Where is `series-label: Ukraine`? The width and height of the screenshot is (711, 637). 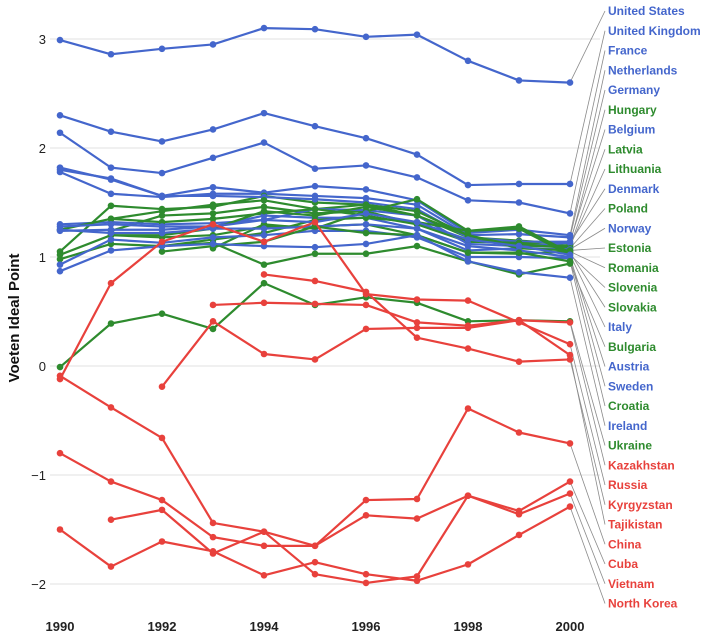
series-label: Ukraine is located at coordinates (630, 446).